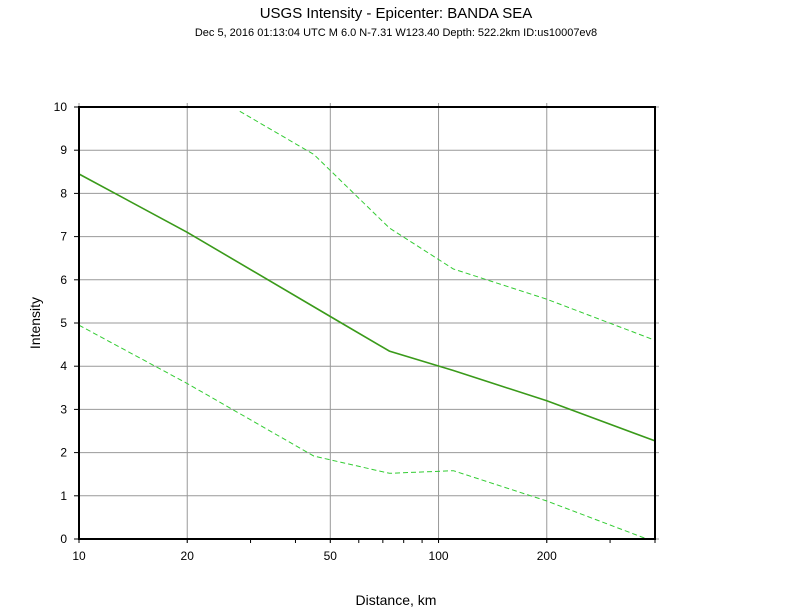  Describe the element at coordinates (63, 280) in the screenshot. I see `y-tick-label: 6` at that location.